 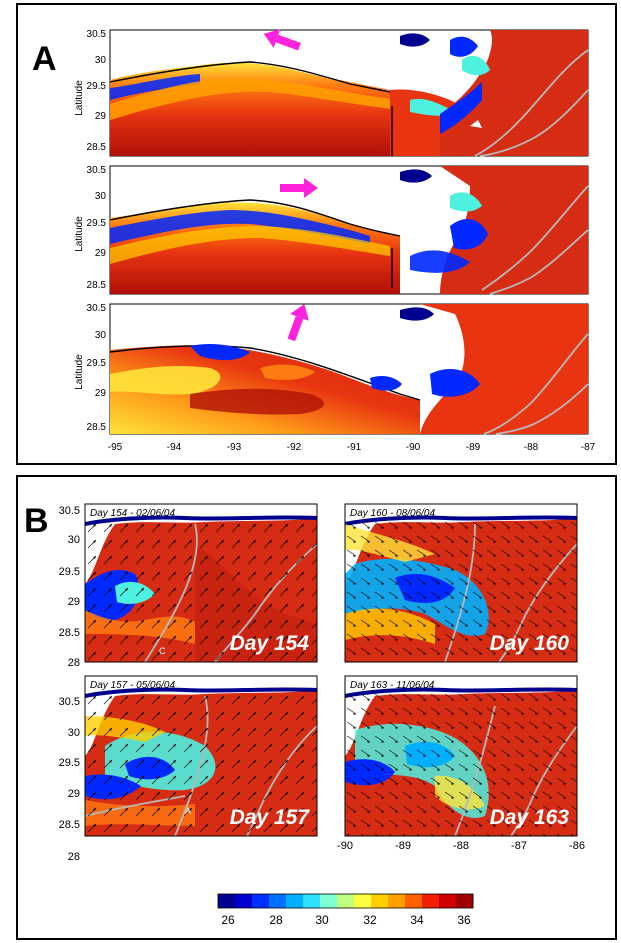 What do you see at coordinates (392, 685) in the screenshot?
I see `map-header-day163: Day 163 - 11/06/04` at bounding box center [392, 685].